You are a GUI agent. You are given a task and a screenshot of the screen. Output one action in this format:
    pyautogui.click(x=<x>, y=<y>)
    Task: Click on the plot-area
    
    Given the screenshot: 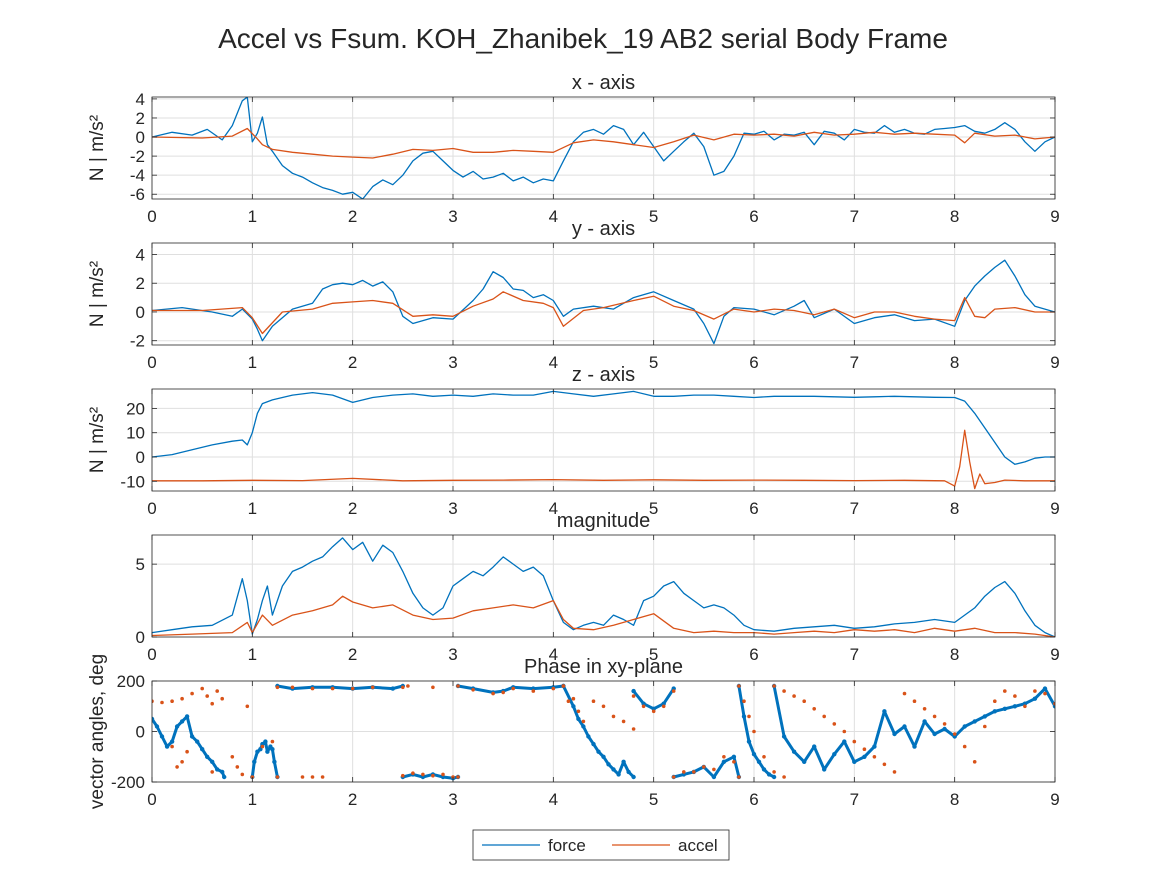 What is the action you would take?
    pyautogui.click(x=603, y=294)
    